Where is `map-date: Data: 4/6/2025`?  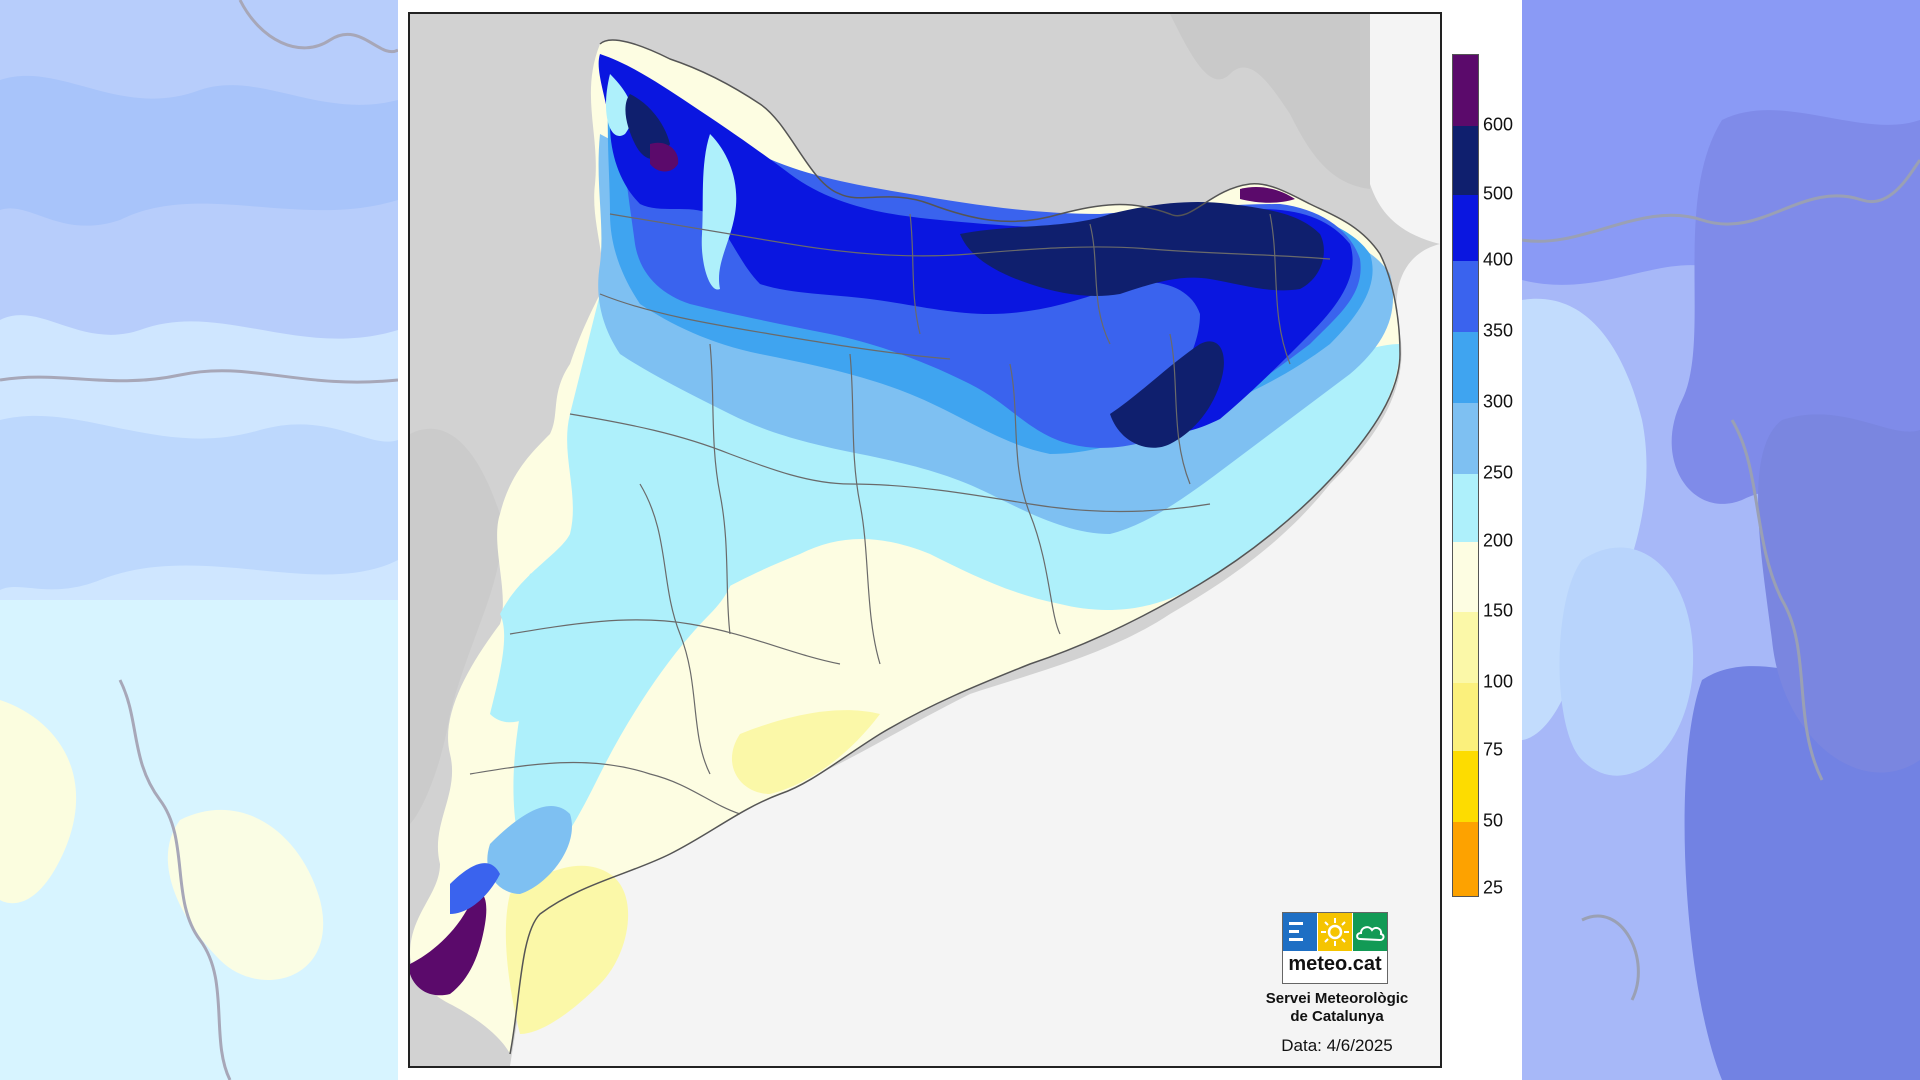 map-date: Data: 4/6/2025 is located at coordinates (1337, 1045).